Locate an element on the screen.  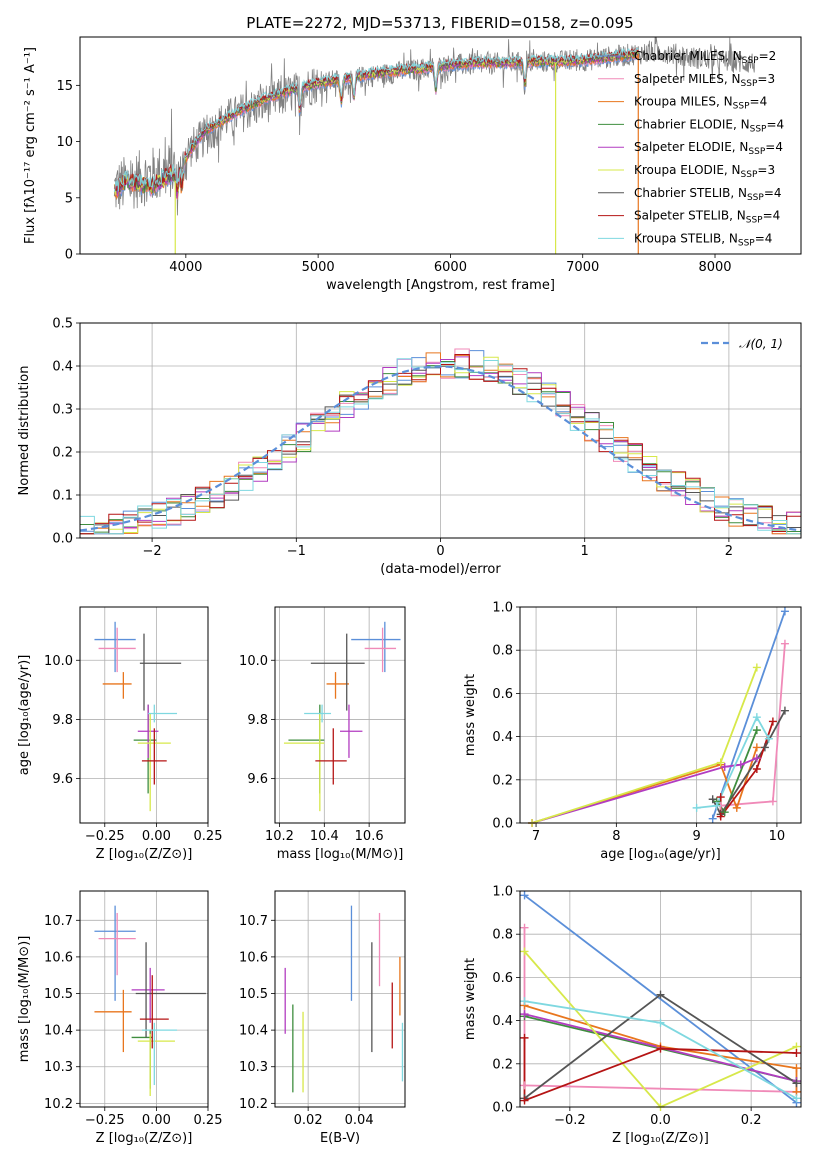
legend-label: Kroupa ELODIE, NSSP=3 is located at coordinates (704, 171).